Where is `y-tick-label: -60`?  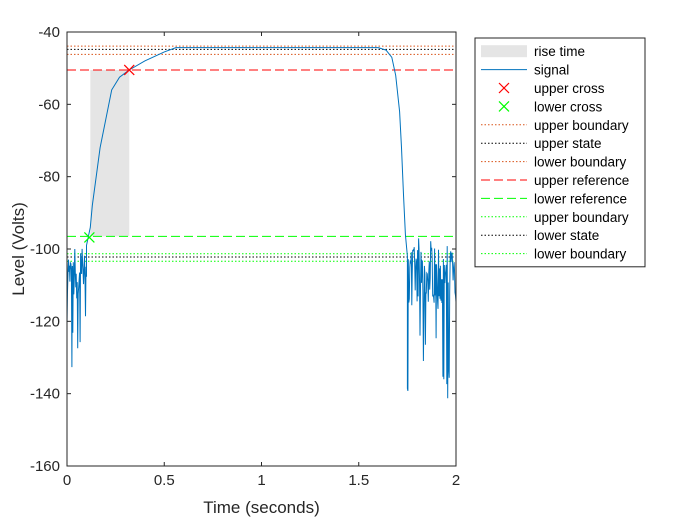
y-tick-label: -60 is located at coordinates (49, 104).